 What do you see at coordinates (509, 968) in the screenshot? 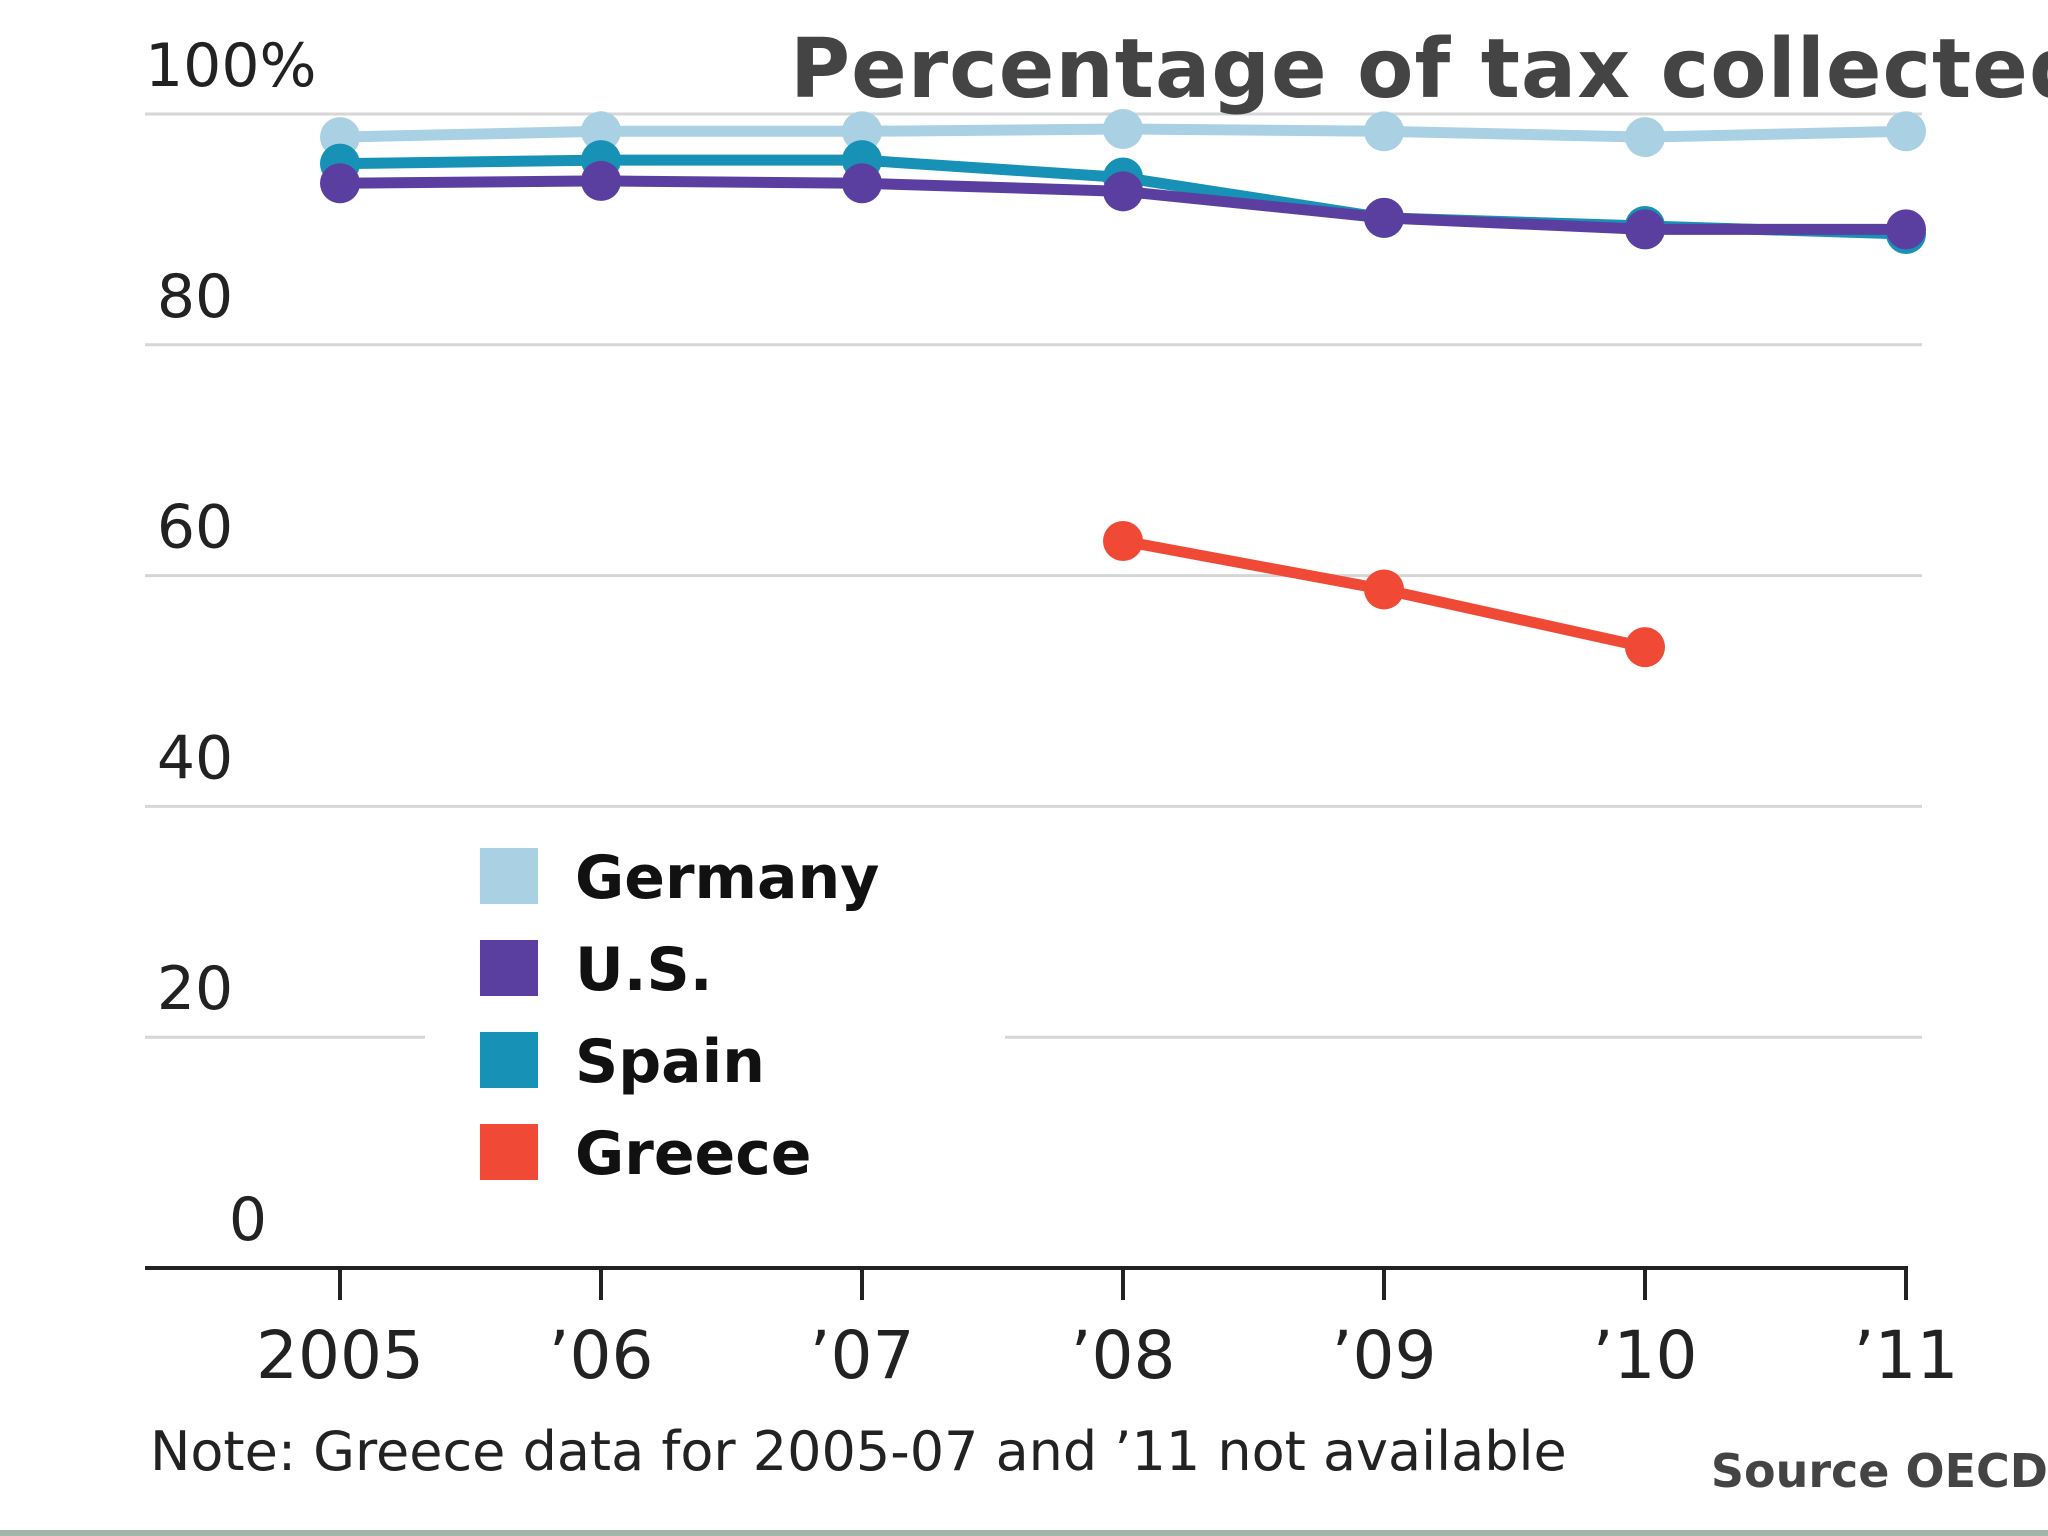
I see `legend-swatch-us` at bounding box center [509, 968].